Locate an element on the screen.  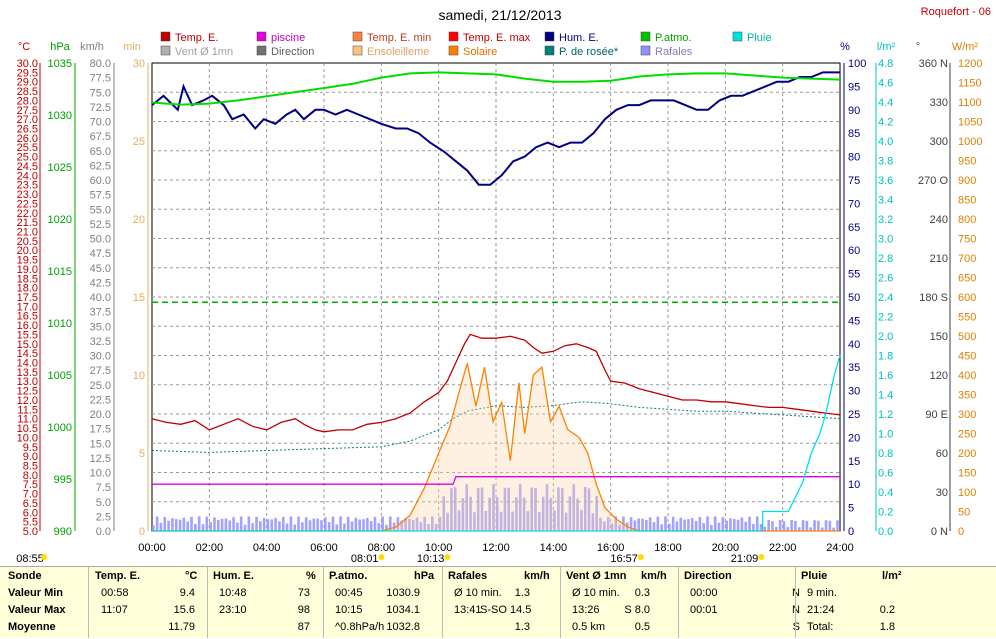
temp-tick-label: 11.5 is located at coordinates (27, 410).